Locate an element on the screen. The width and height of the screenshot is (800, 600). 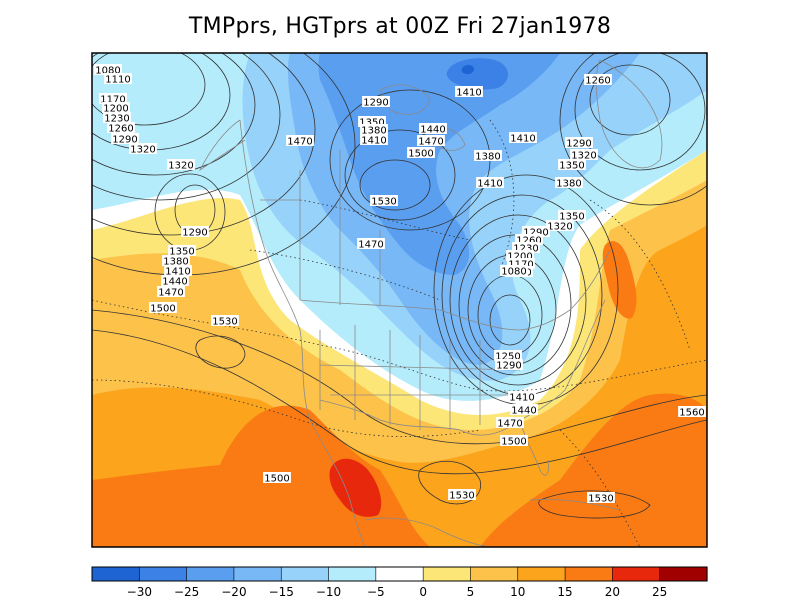
height-label: 1080 is located at coordinates (107, 71).